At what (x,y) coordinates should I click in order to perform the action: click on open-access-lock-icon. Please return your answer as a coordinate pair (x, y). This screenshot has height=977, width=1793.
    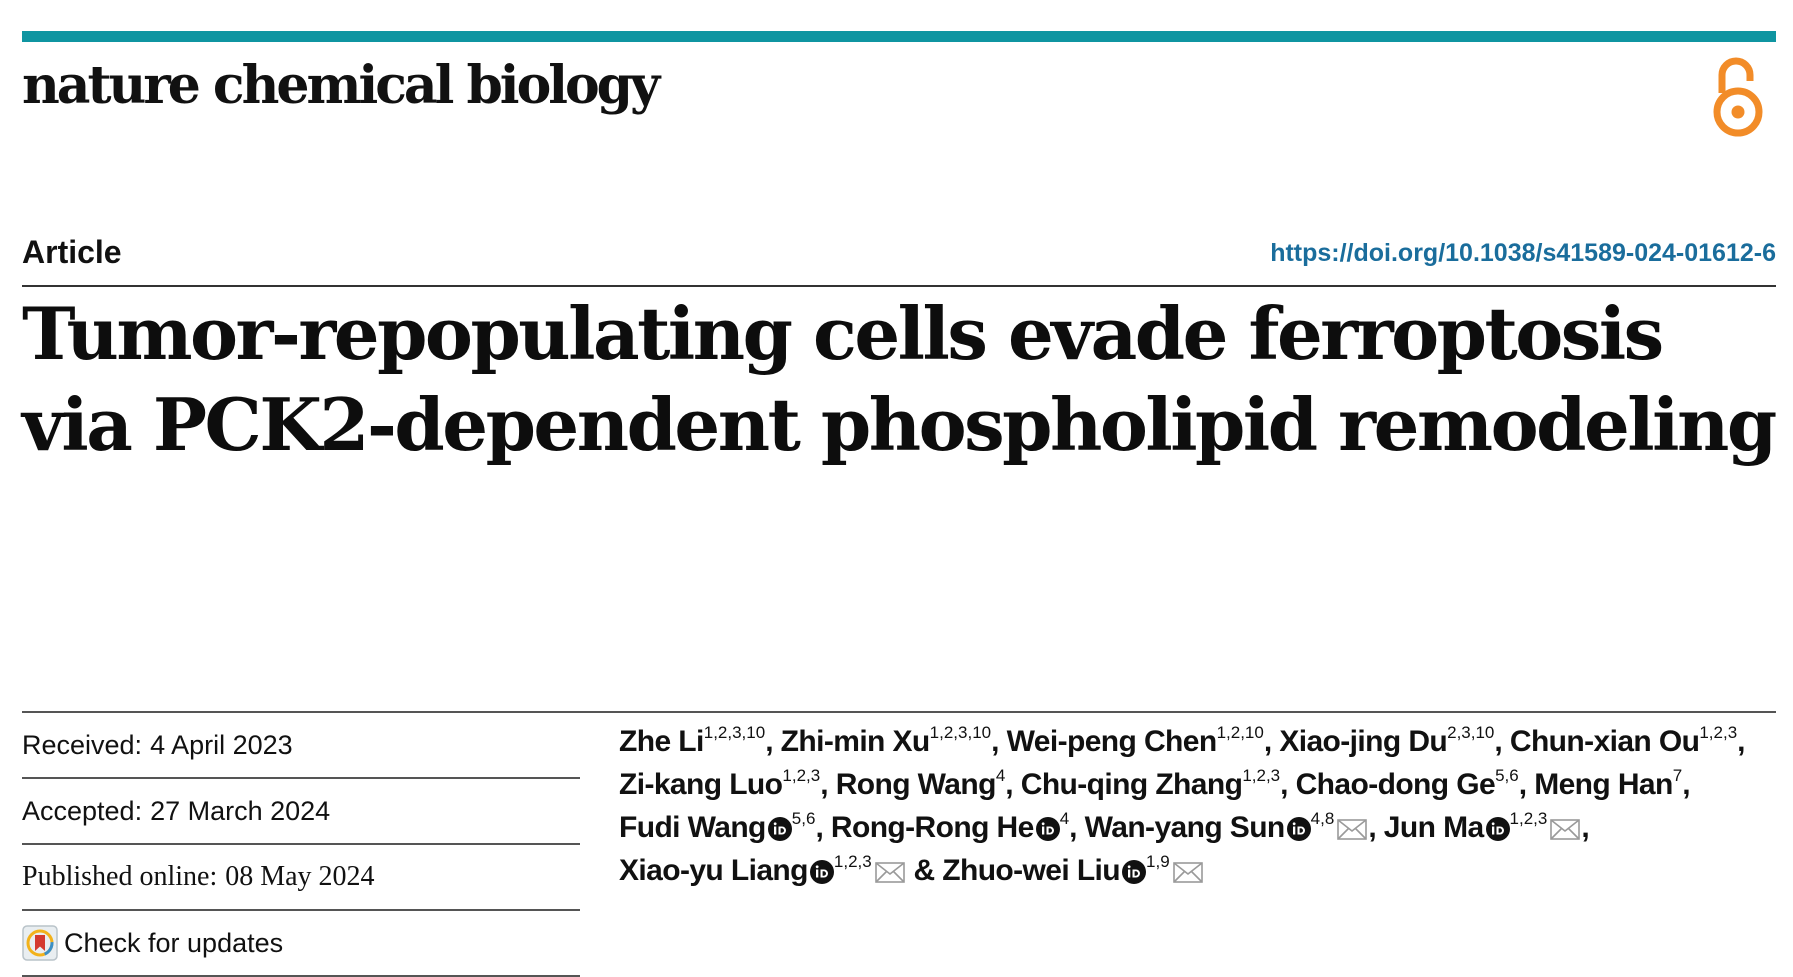
    Looking at the image, I should click on (1738, 97).